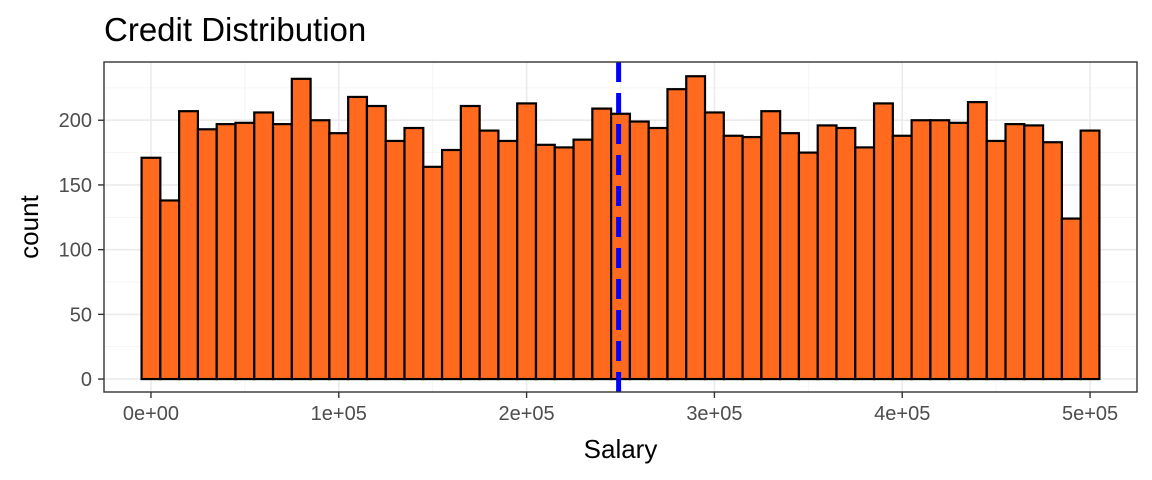  Describe the element at coordinates (81, 315) in the screenshot. I see `y-tick-label: 50` at that location.